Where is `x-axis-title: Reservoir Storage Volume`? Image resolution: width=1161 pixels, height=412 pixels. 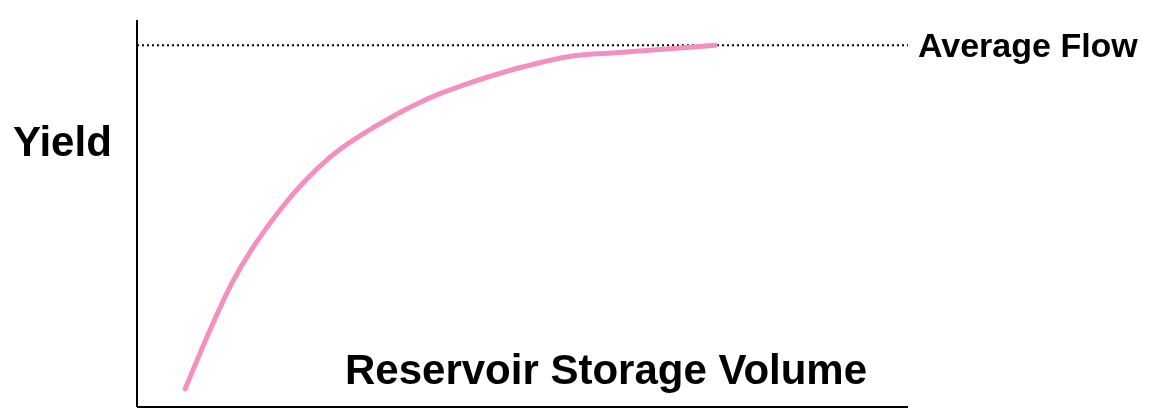
x-axis-title: Reservoir Storage Volume is located at coordinates (606, 370).